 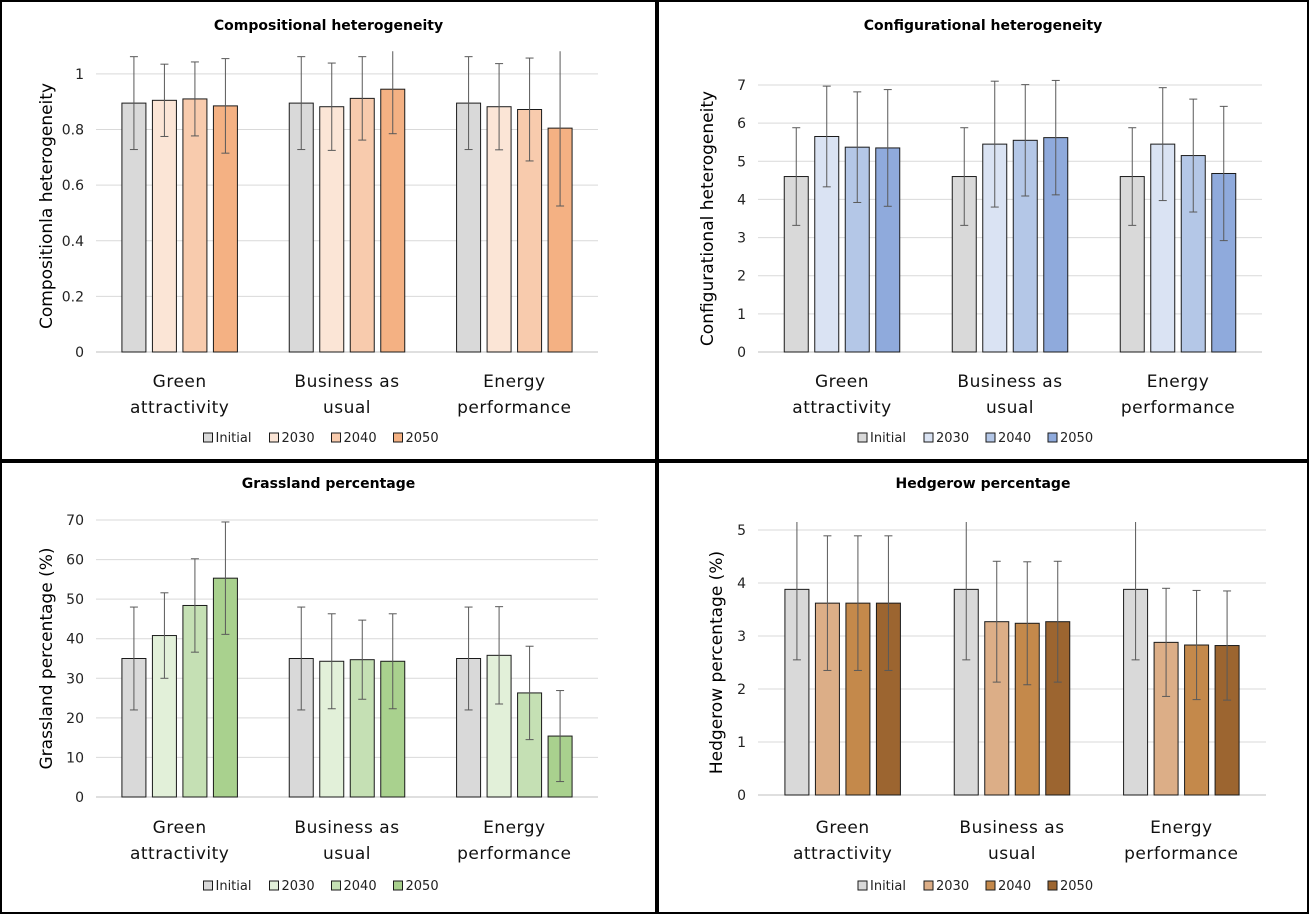 I want to click on chart-title: Hedgerow percentage, so click(x=983, y=484).